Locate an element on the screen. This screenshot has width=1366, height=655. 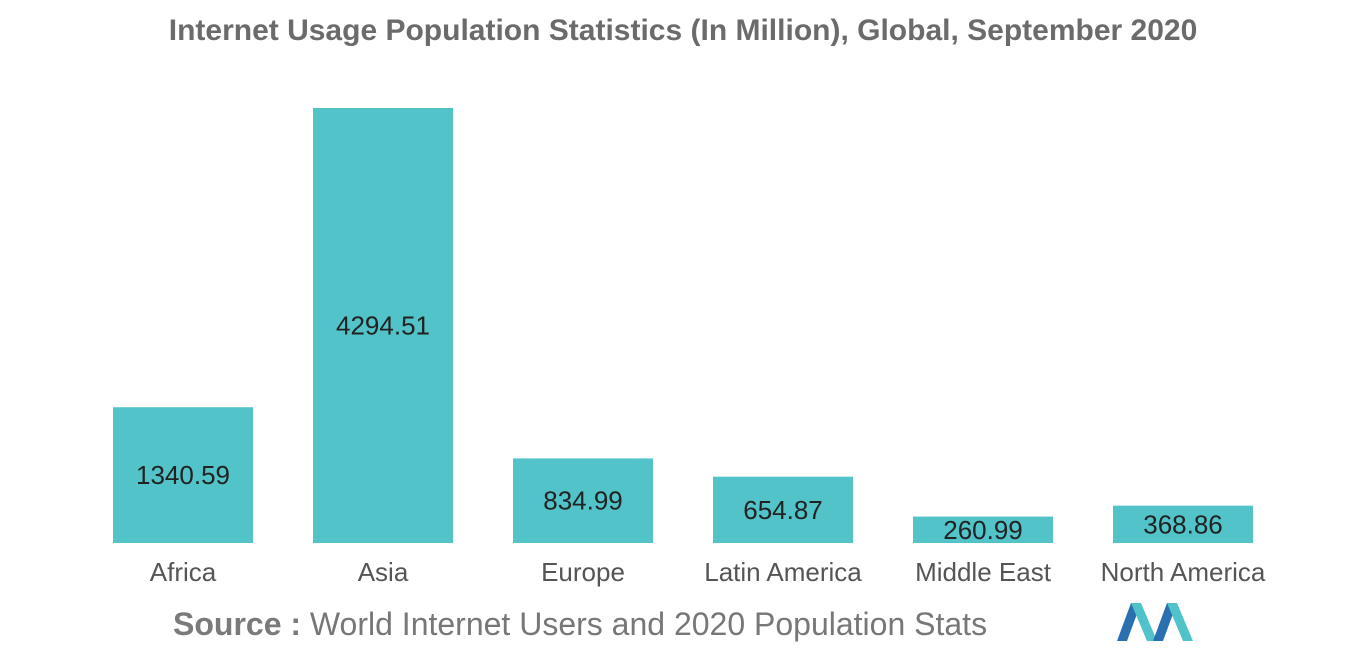
value-label-africa: 1340.59 is located at coordinates (183, 475).